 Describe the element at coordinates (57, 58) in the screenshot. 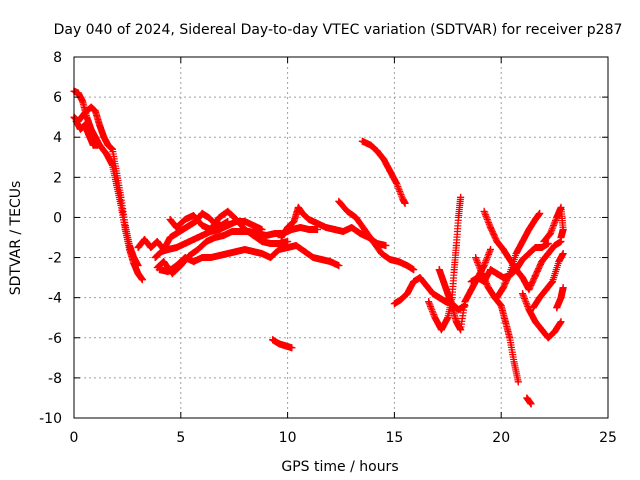

I see `y-tick-label: 8` at that location.